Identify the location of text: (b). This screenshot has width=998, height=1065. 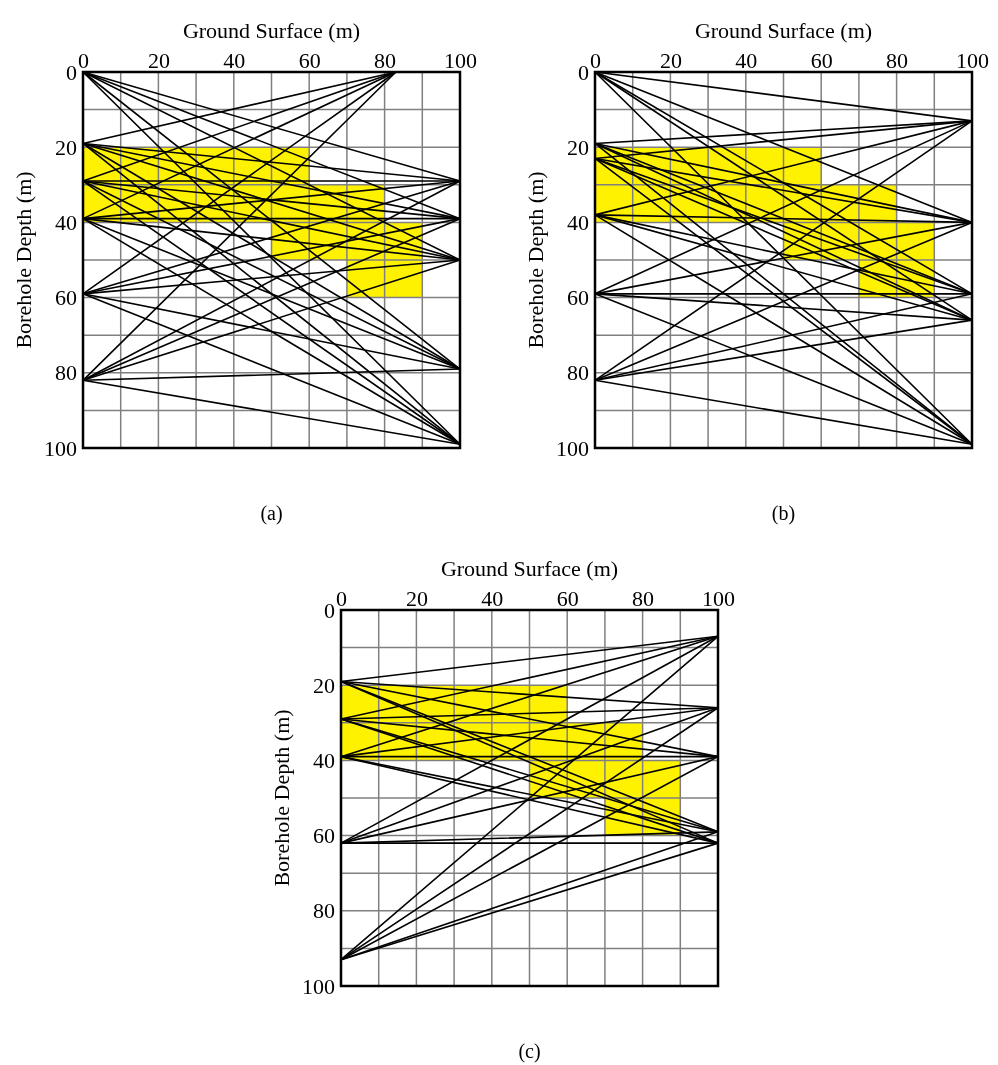
(783, 513).